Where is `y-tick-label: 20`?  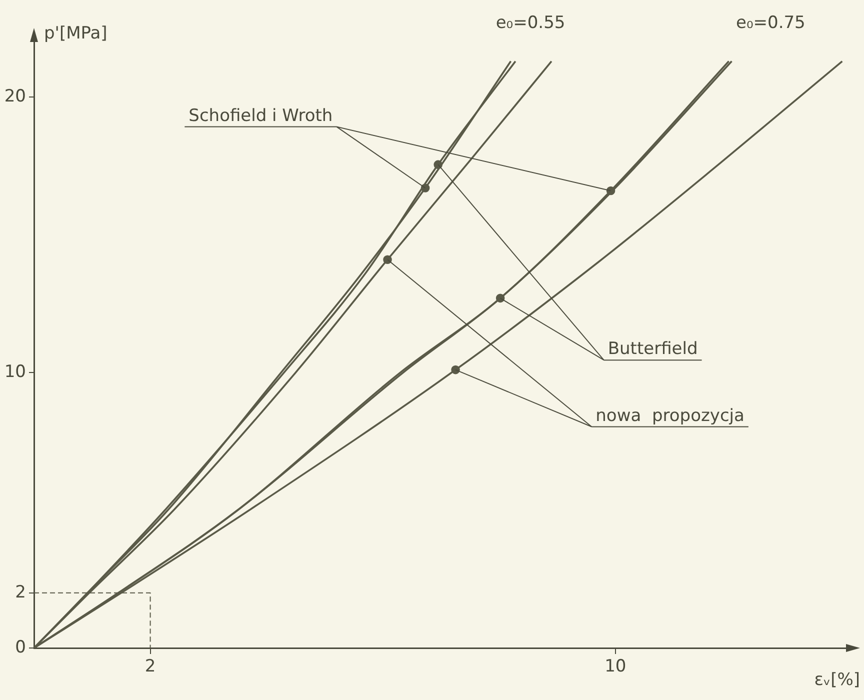
y-tick-label: 20 is located at coordinates (15, 96).